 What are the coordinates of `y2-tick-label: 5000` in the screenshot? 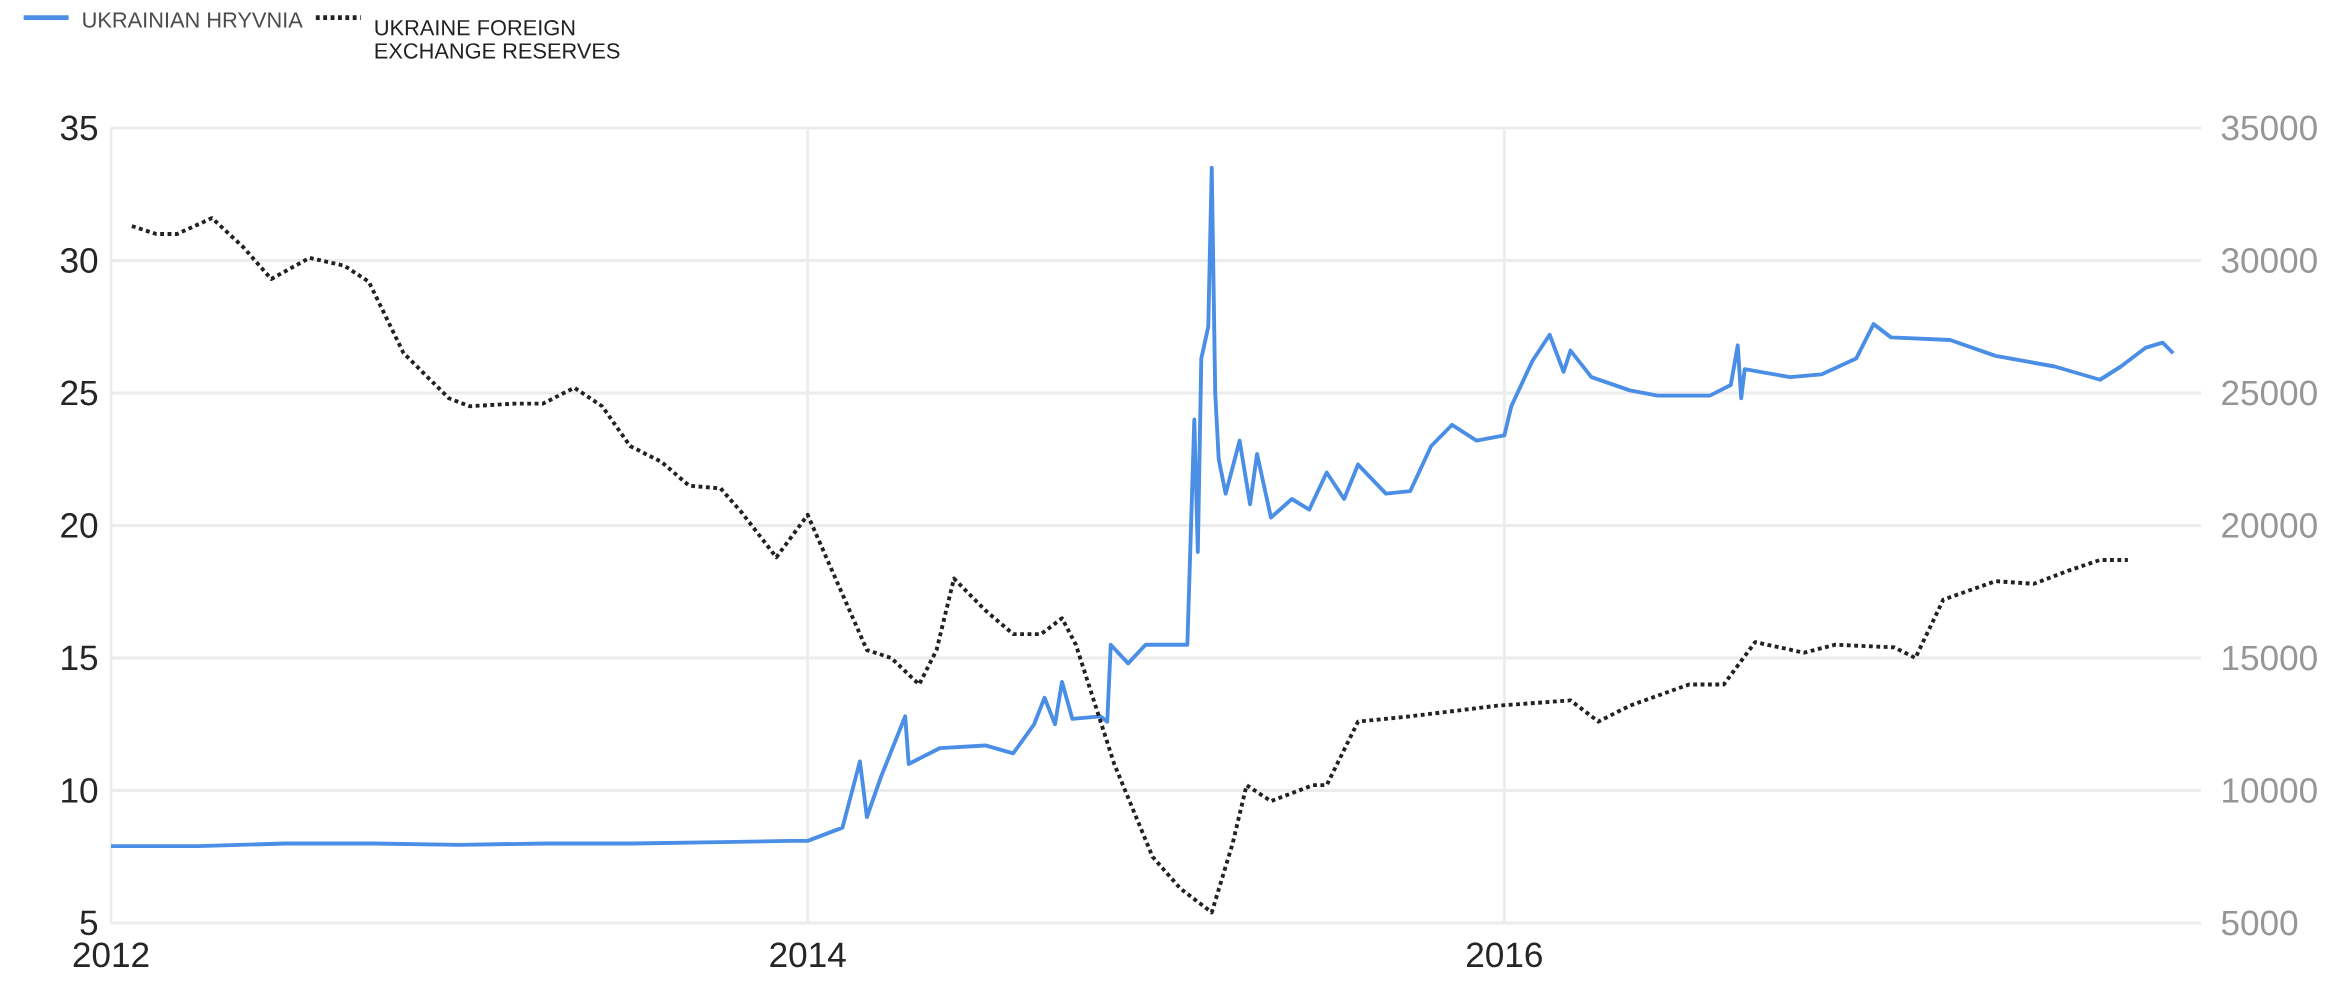 It's located at (2259, 923).